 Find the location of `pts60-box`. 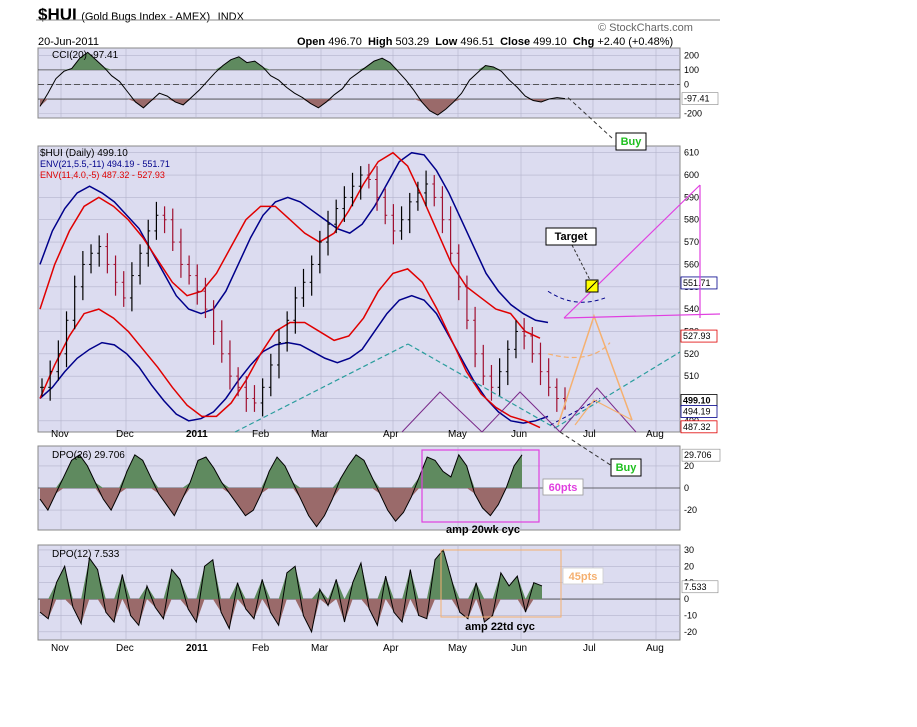

pts60-box is located at coordinates (563, 487).